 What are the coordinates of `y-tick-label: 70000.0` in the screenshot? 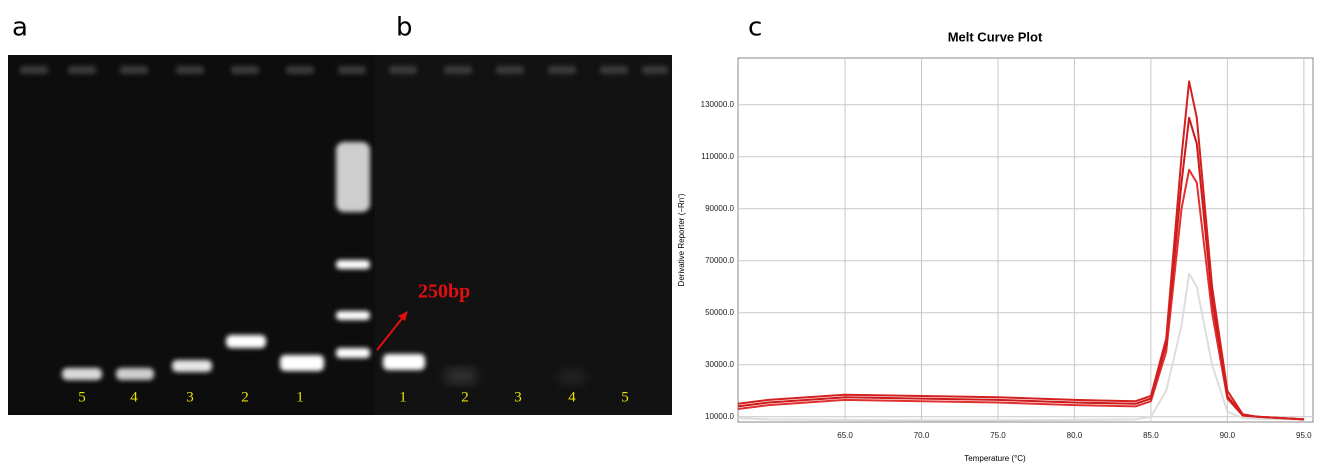 It's located at (719, 260).